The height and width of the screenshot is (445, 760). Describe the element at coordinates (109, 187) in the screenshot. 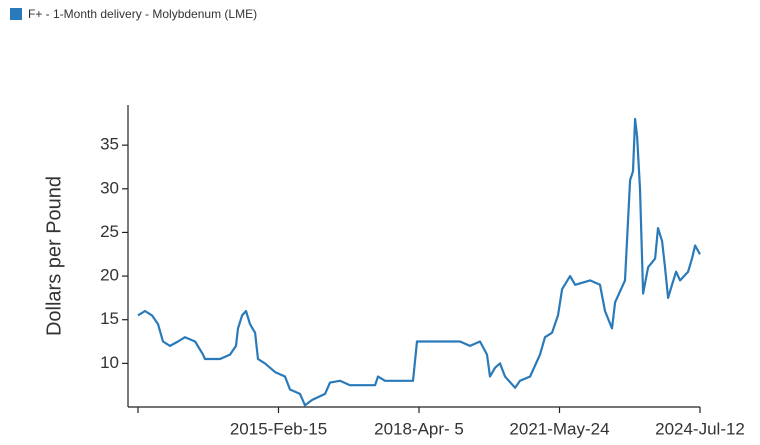

I see `y-tick-label: 30` at that location.